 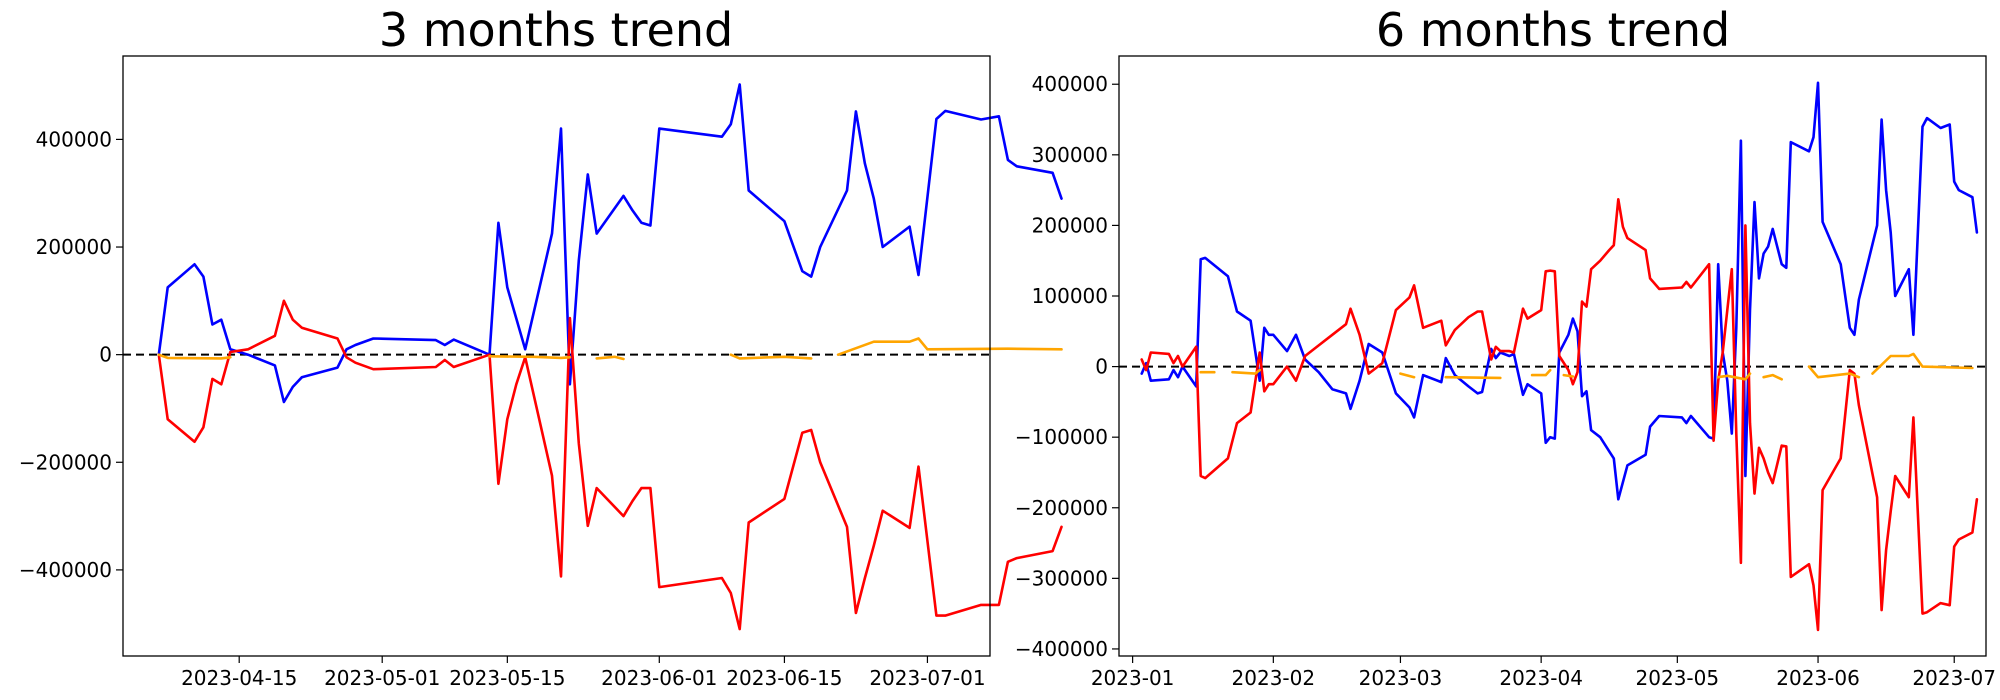 I want to click on right-y-tick-label: 100000, so click(x=1070, y=296).